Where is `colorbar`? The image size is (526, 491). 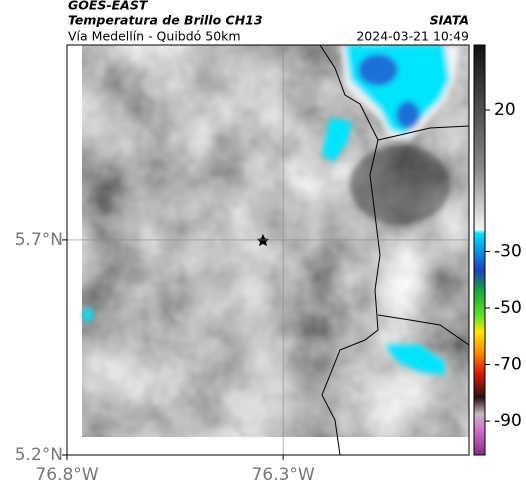 colorbar is located at coordinates (479, 250).